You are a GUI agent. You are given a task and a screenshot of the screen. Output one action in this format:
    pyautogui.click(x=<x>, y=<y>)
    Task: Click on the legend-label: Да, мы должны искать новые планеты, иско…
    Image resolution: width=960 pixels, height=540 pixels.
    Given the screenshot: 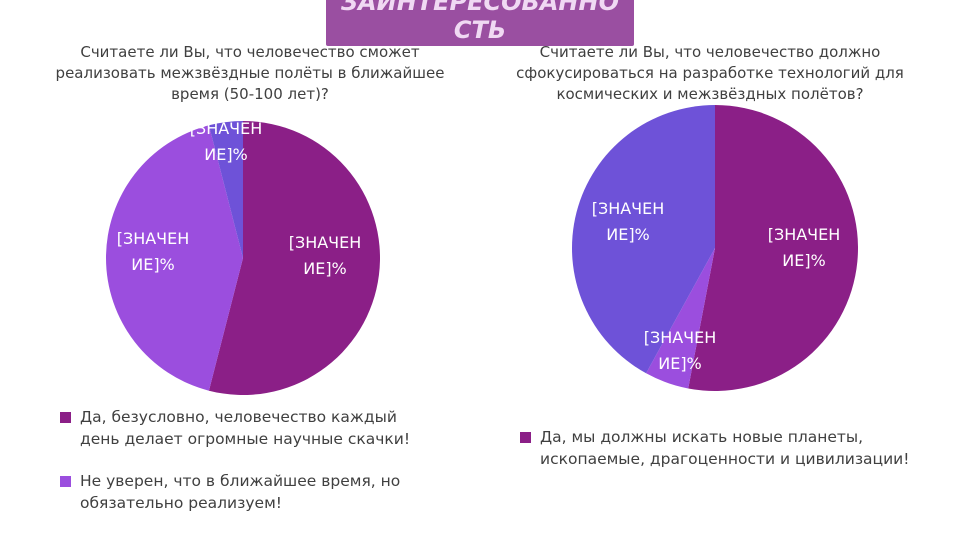 What is the action you would take?
    pyautogui.click(x=725, y=448)
    